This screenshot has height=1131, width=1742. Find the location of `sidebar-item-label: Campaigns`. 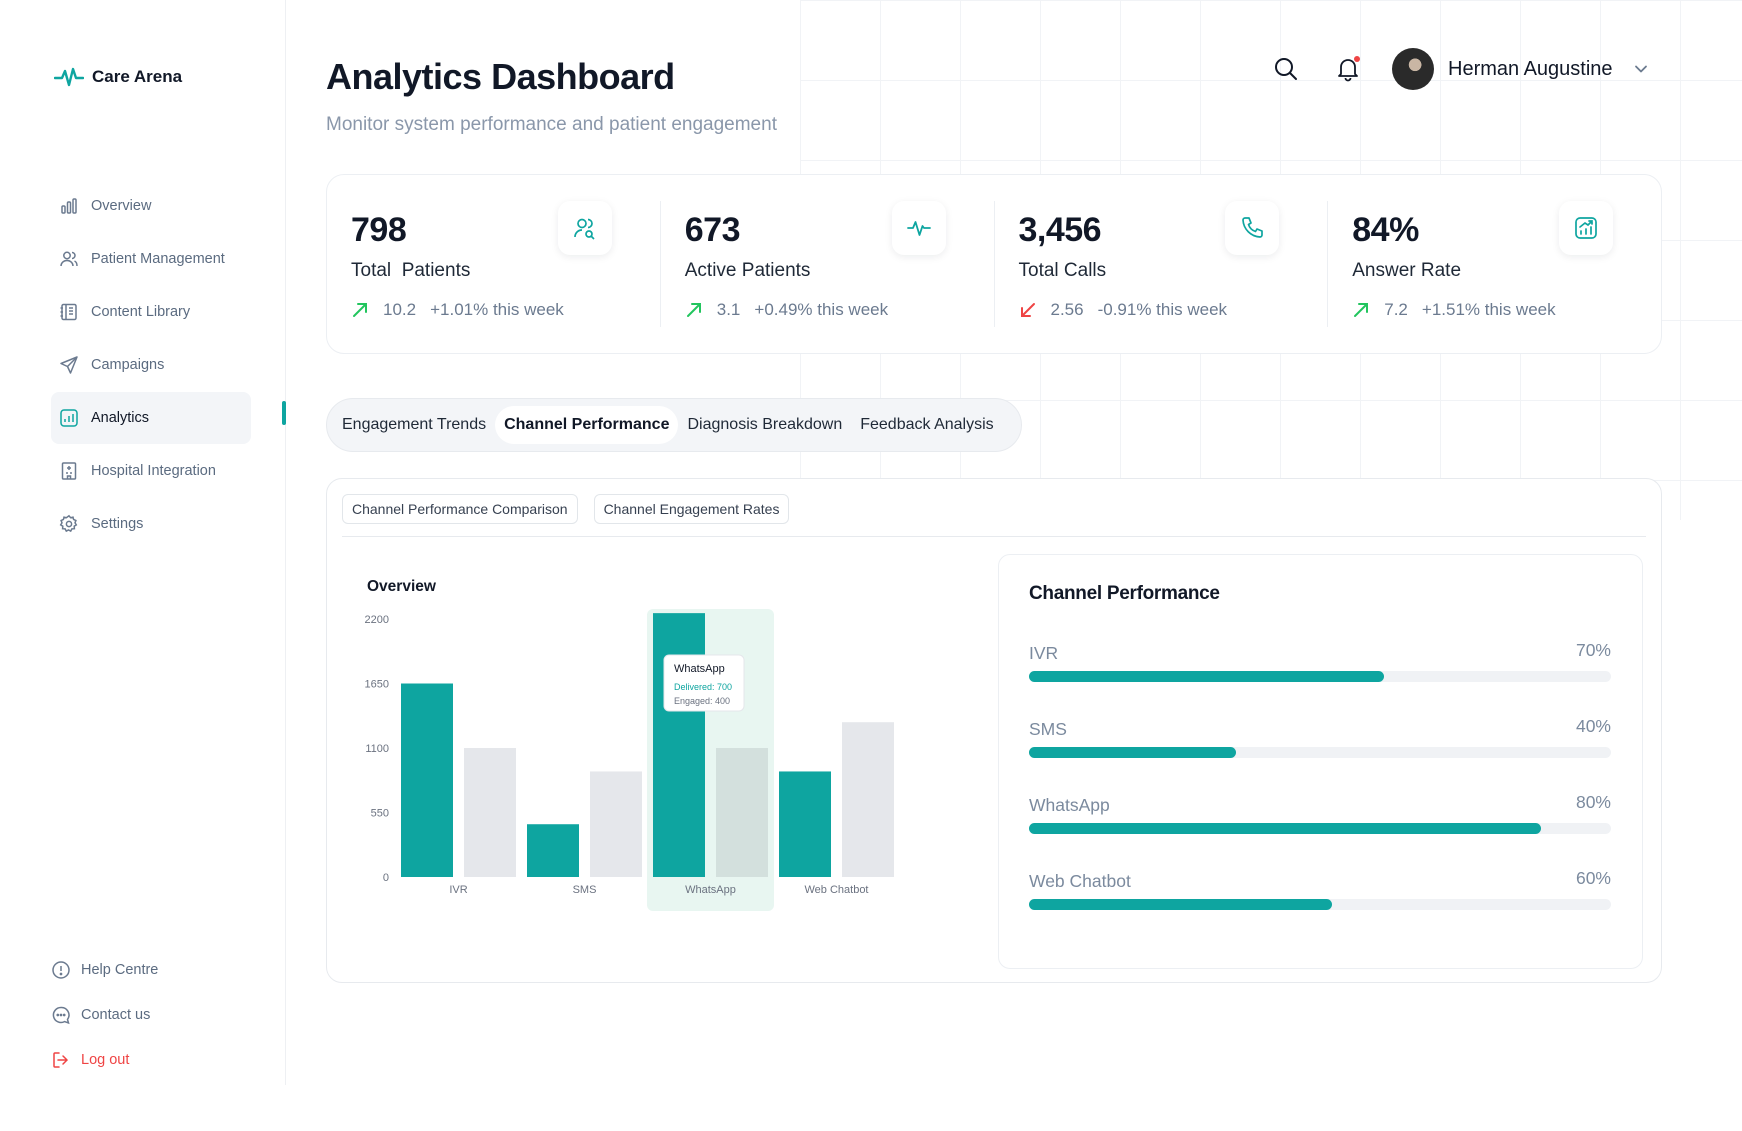

sidebar-item-label: Campaigns is located at coordinates (128, 365).